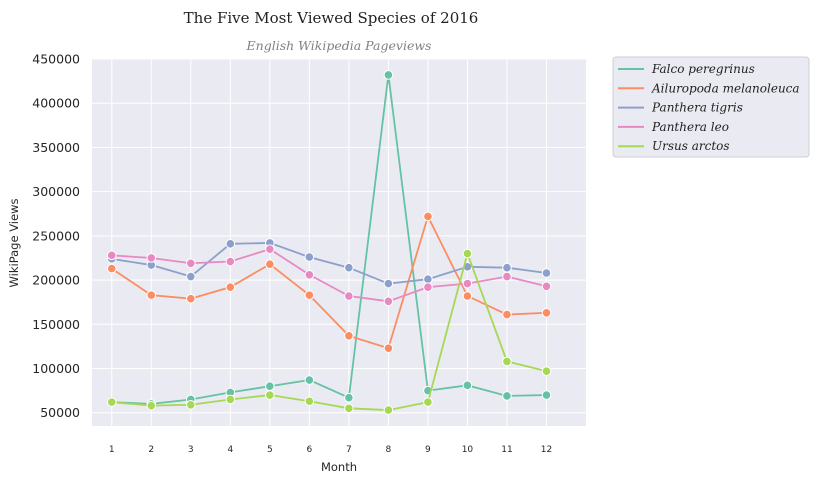 The image size is (820, 483). I want to click on chart-title: The Five Most Viewed Species of 2016, so click(331, 18).